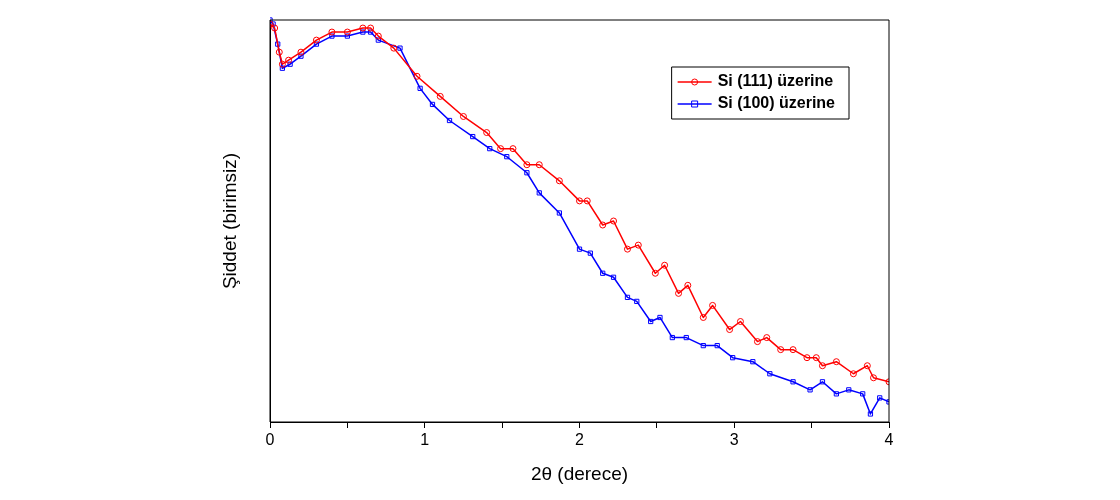 The width and height of the screenshot is (1120, 500). What do you see at coordinates (270, 440) in the screenshot?
I see `x-tick-label: 0` at bounding box center [270, 440].